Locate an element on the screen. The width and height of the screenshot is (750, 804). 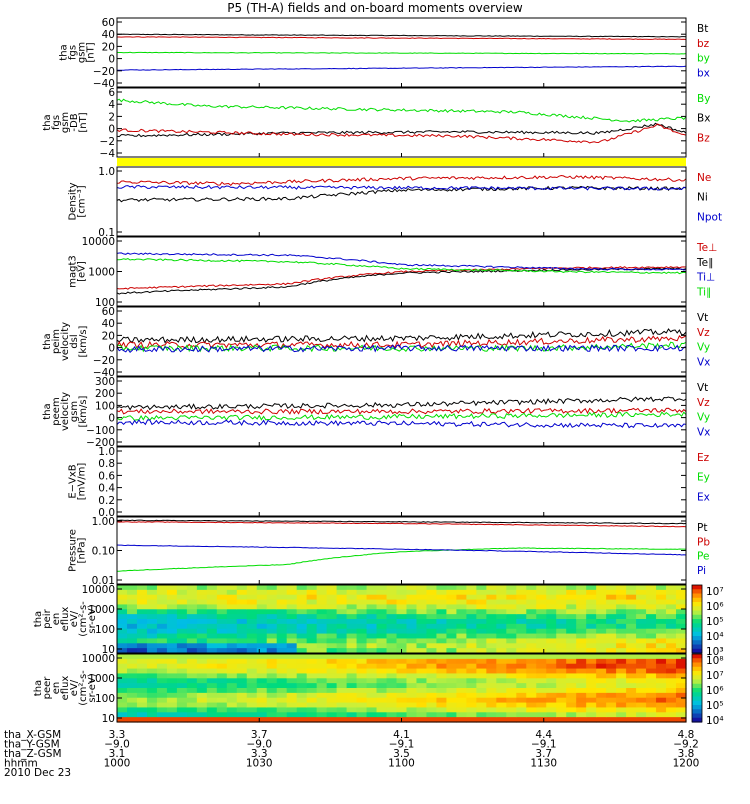
colorbar-tick-label: 10⁸ is located at coordinates (715, 661).